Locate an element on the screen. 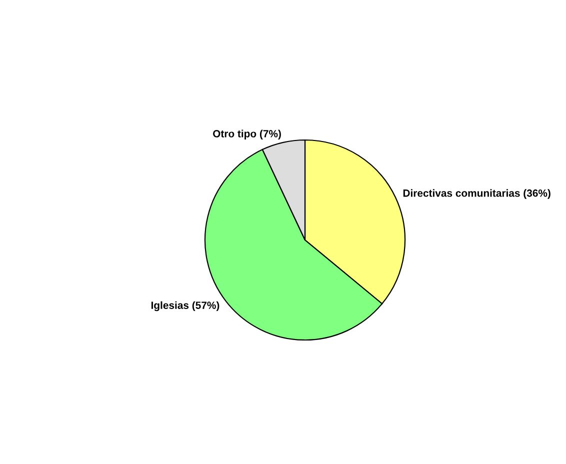 This screenshot has width=566, height=464. slice-label: Iglesias (57%) is located at coordinates (185, 306).